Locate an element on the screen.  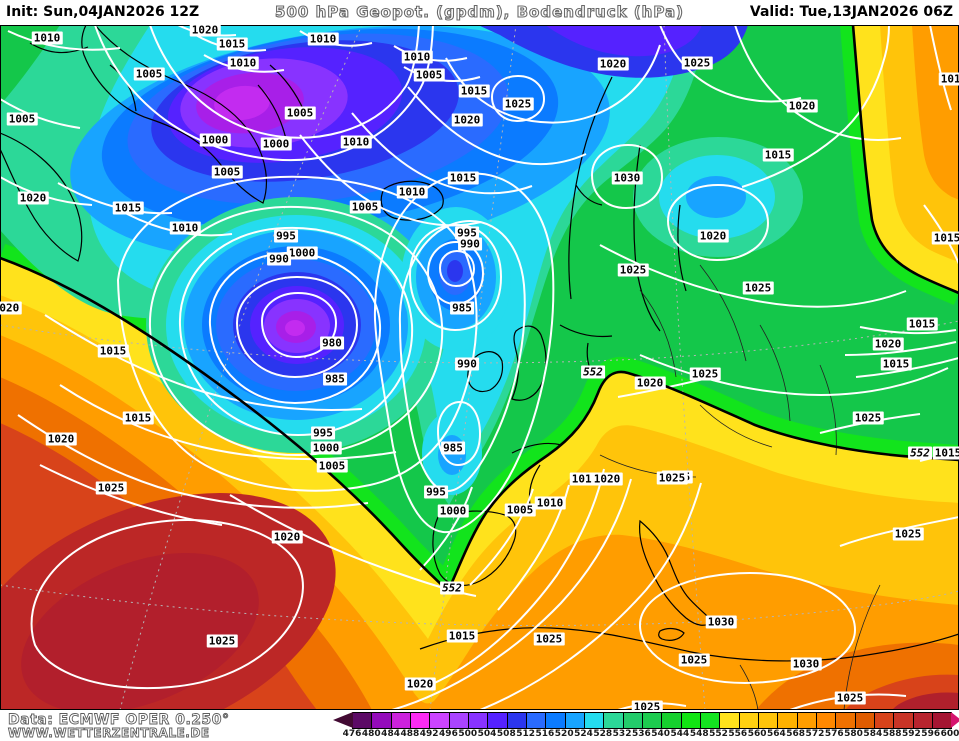
map-title: 500 hPa Geopot. (gpdm), Bodendruck (hPa) is located at coordinates (479, 11).